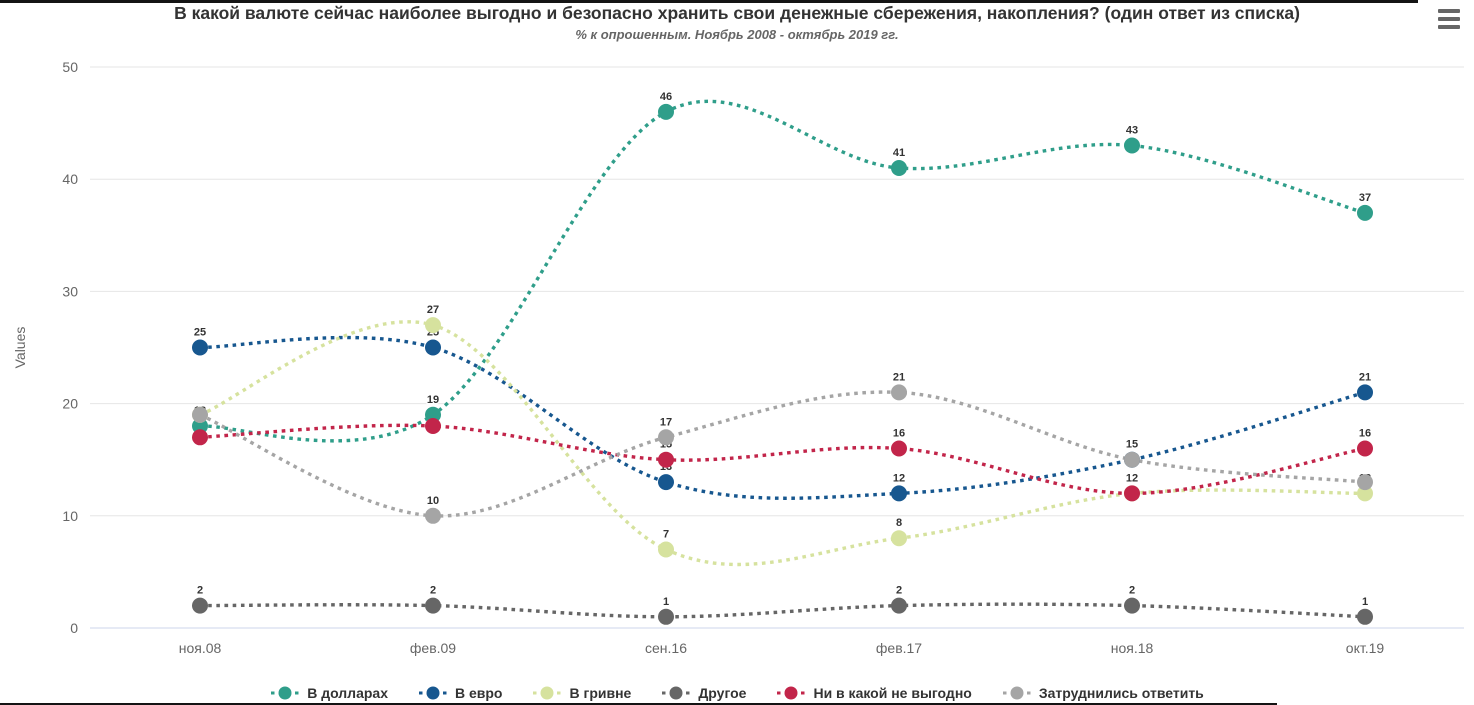 The image size is (1474, 705). What do you see at coordinates (70, 516) in the screenshot?
I see `y-tick-label: 10` at bounding box center [70, 516].